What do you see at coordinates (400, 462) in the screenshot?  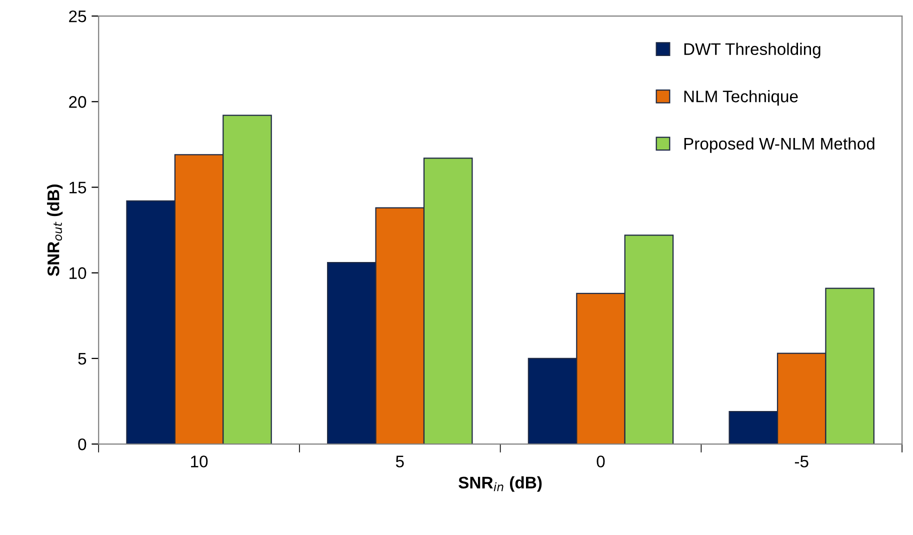 I see `x-tick-label: 5` at bounding box center [400, 462].